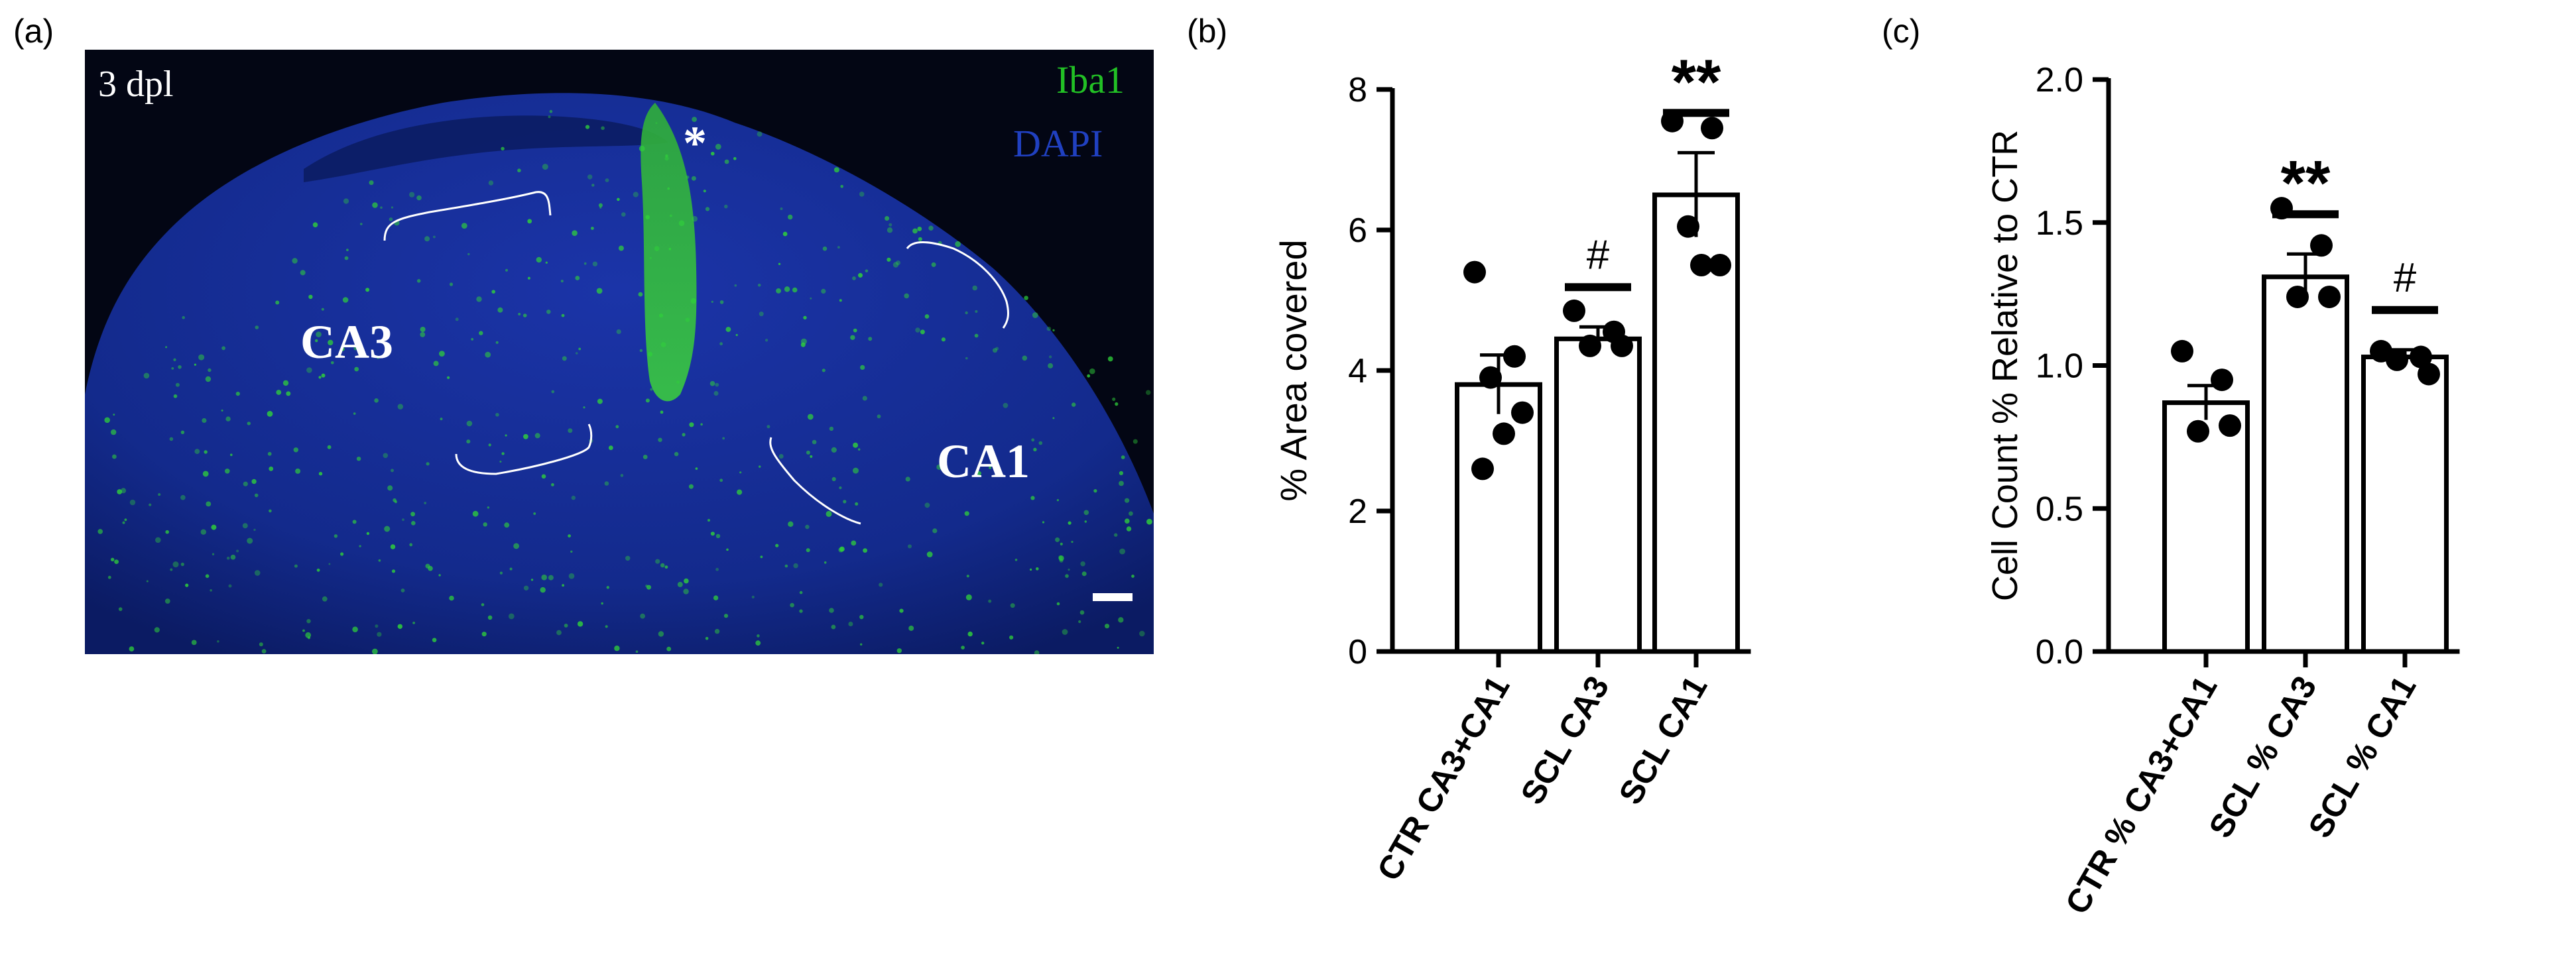 The height and width of the screenshot is (961, 2576). I want to click on x-category-label: SCL CA3, so click(1565, 740).